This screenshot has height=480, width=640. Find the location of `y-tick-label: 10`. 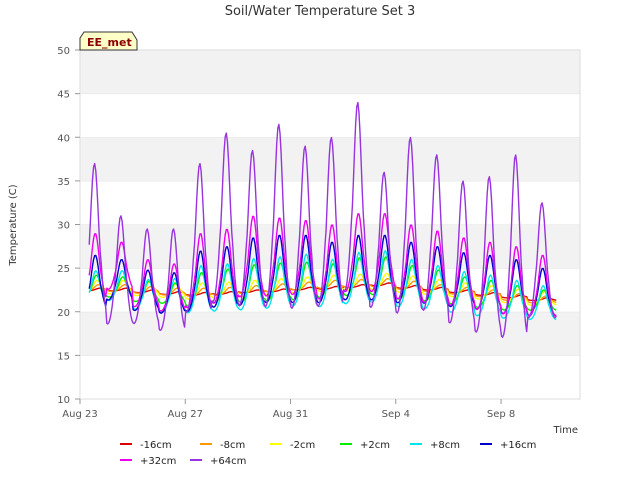

y-tick-label: 10 is located at coordinates (63, 400).